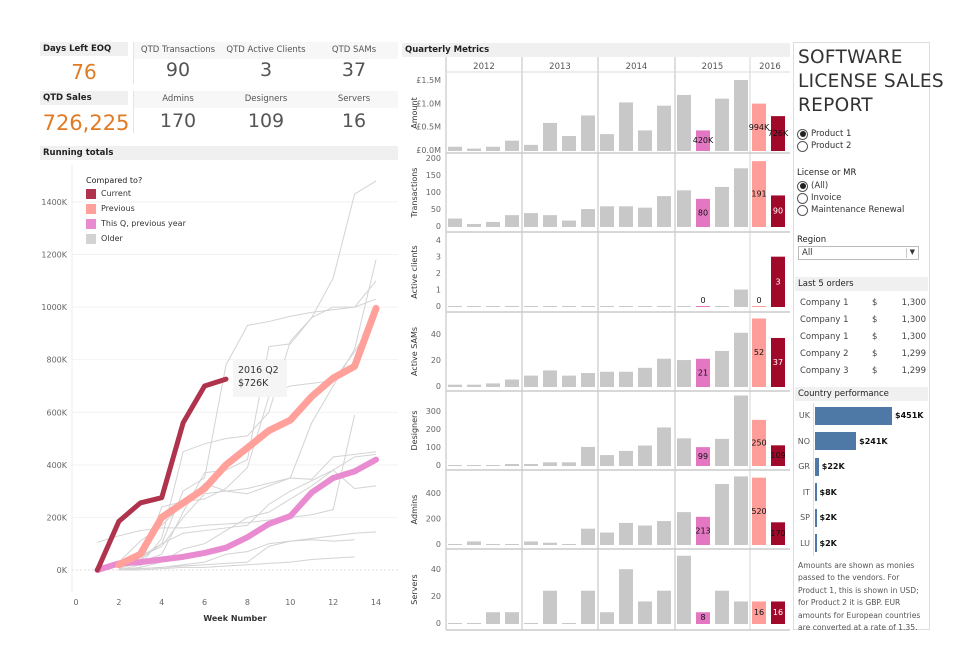 The width and height of the screenshot is (972, 672). I want to click on legend-swatch, so click(91, 193).